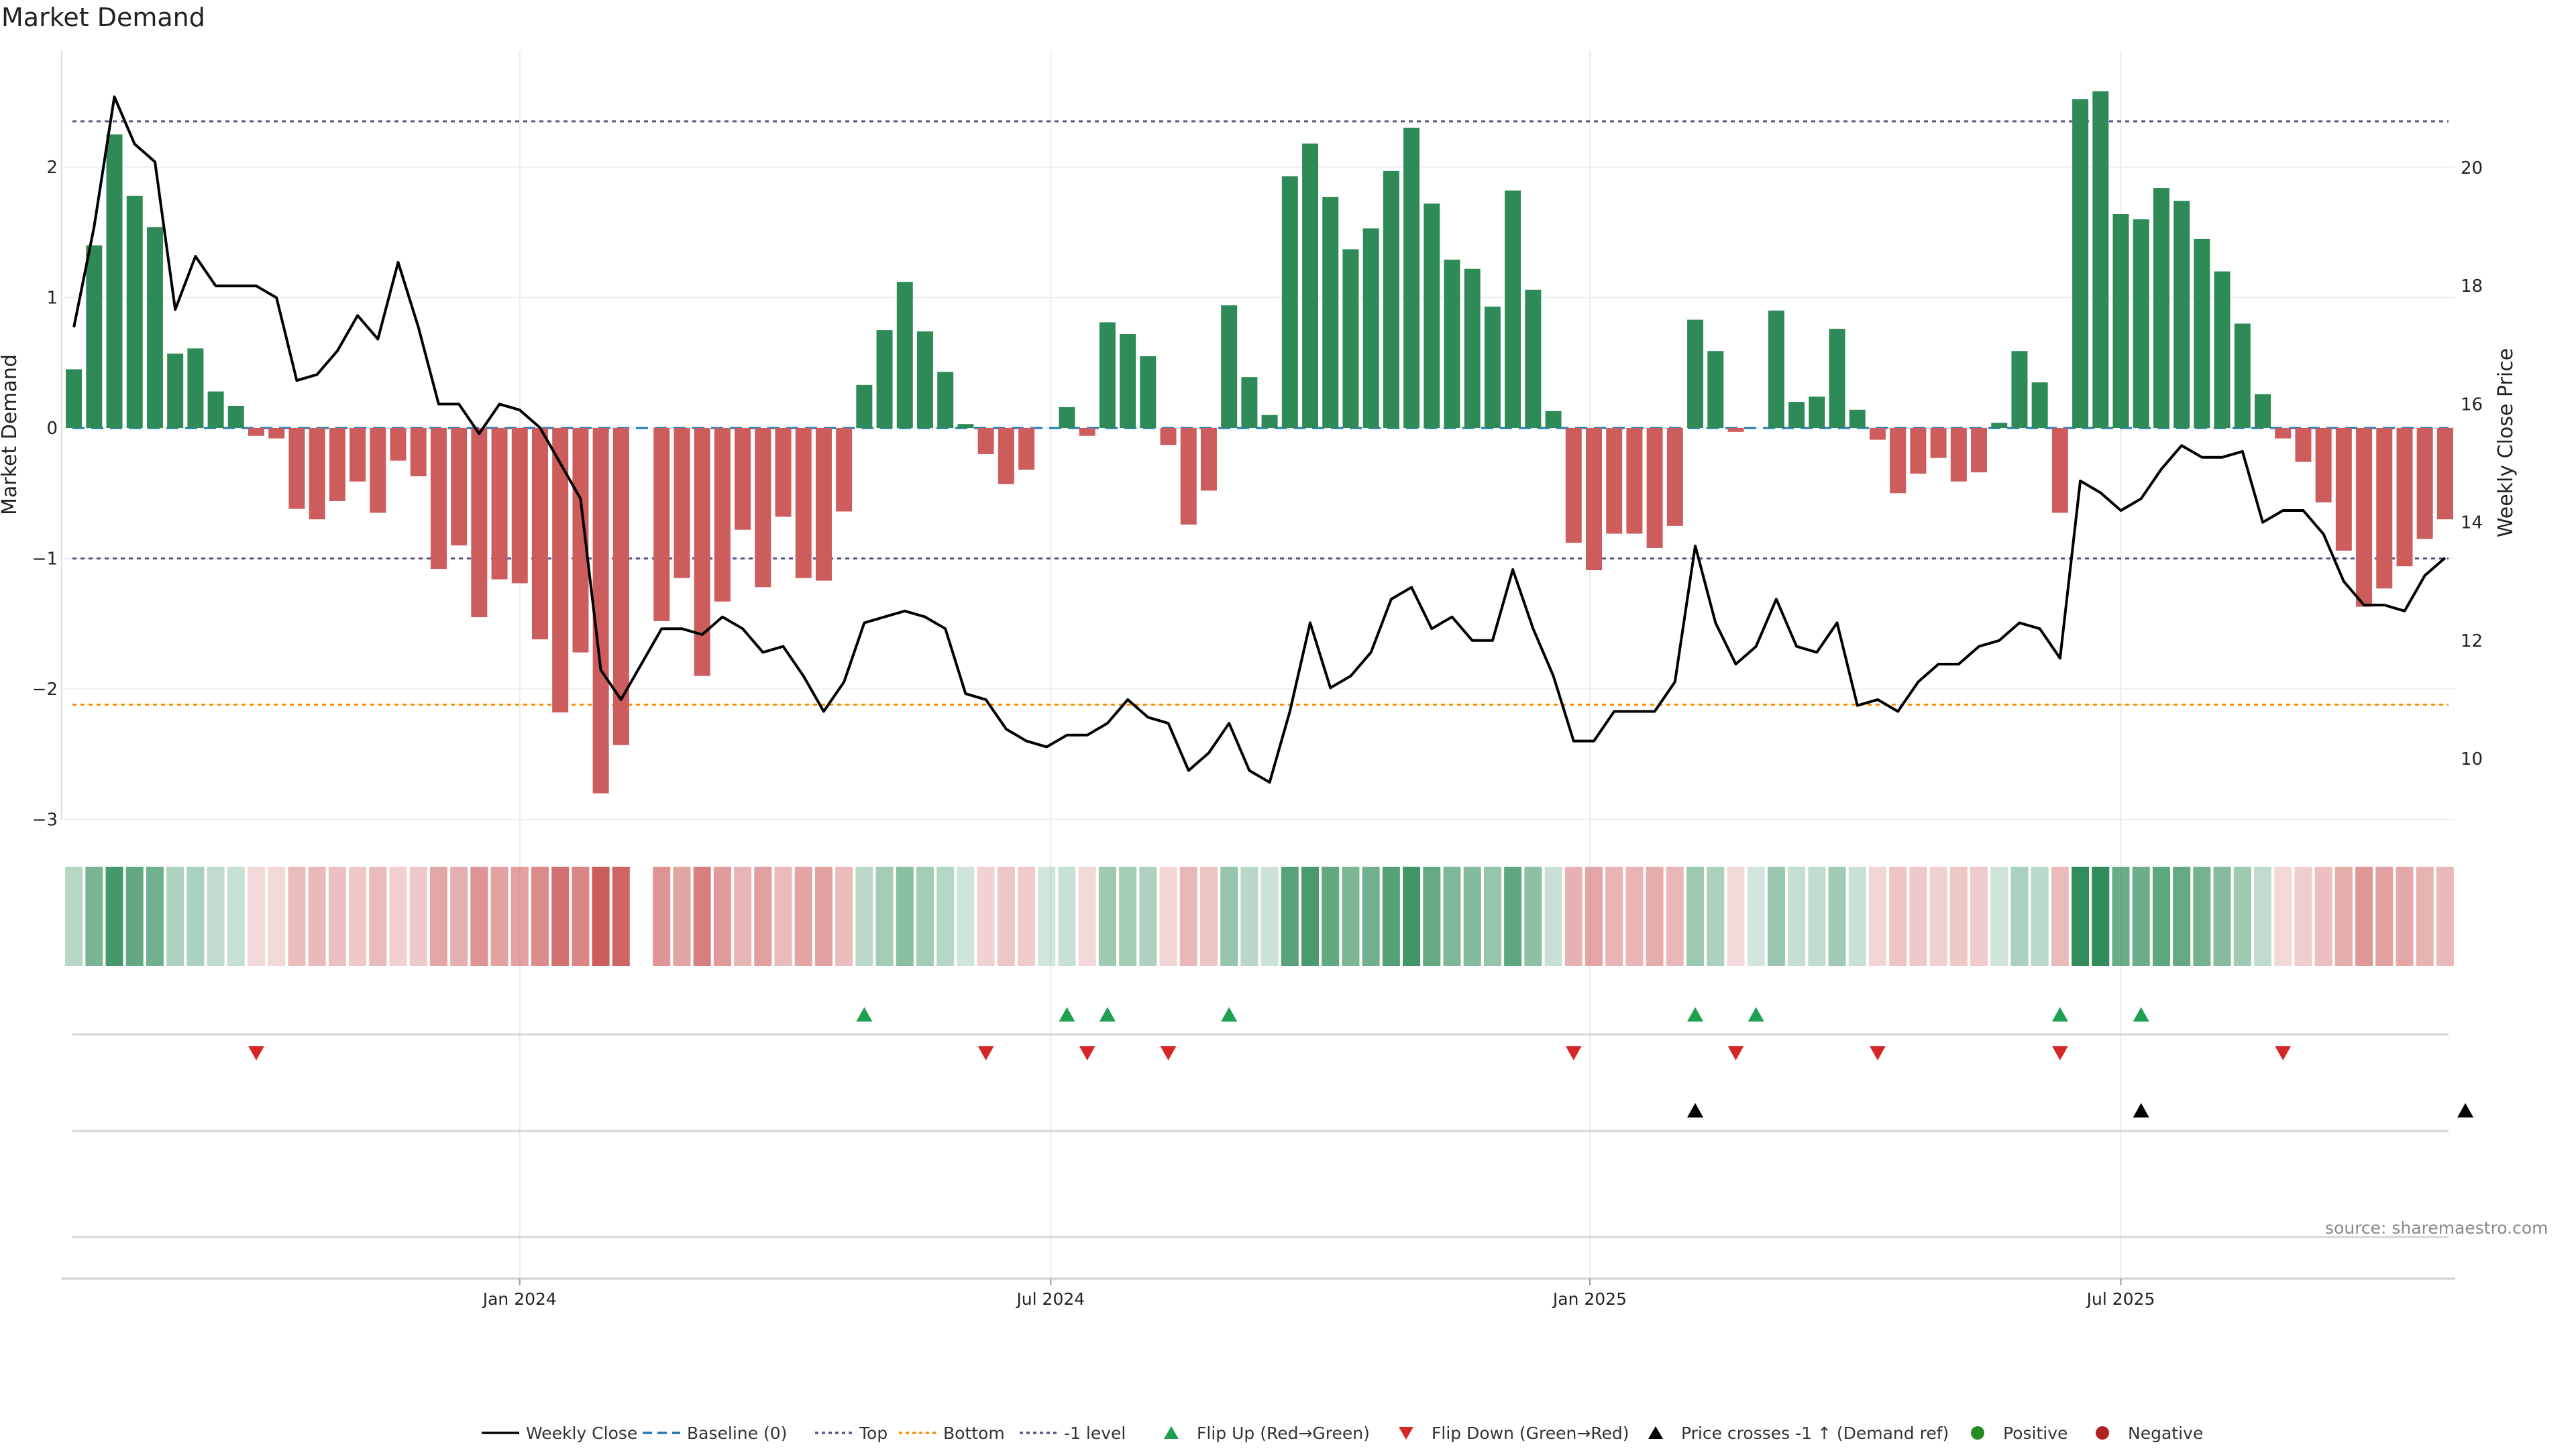 The width and height of the screenshot is (2576, 1449). I want to click on x-tick-label: Jan 2024, so click(519, 1299).